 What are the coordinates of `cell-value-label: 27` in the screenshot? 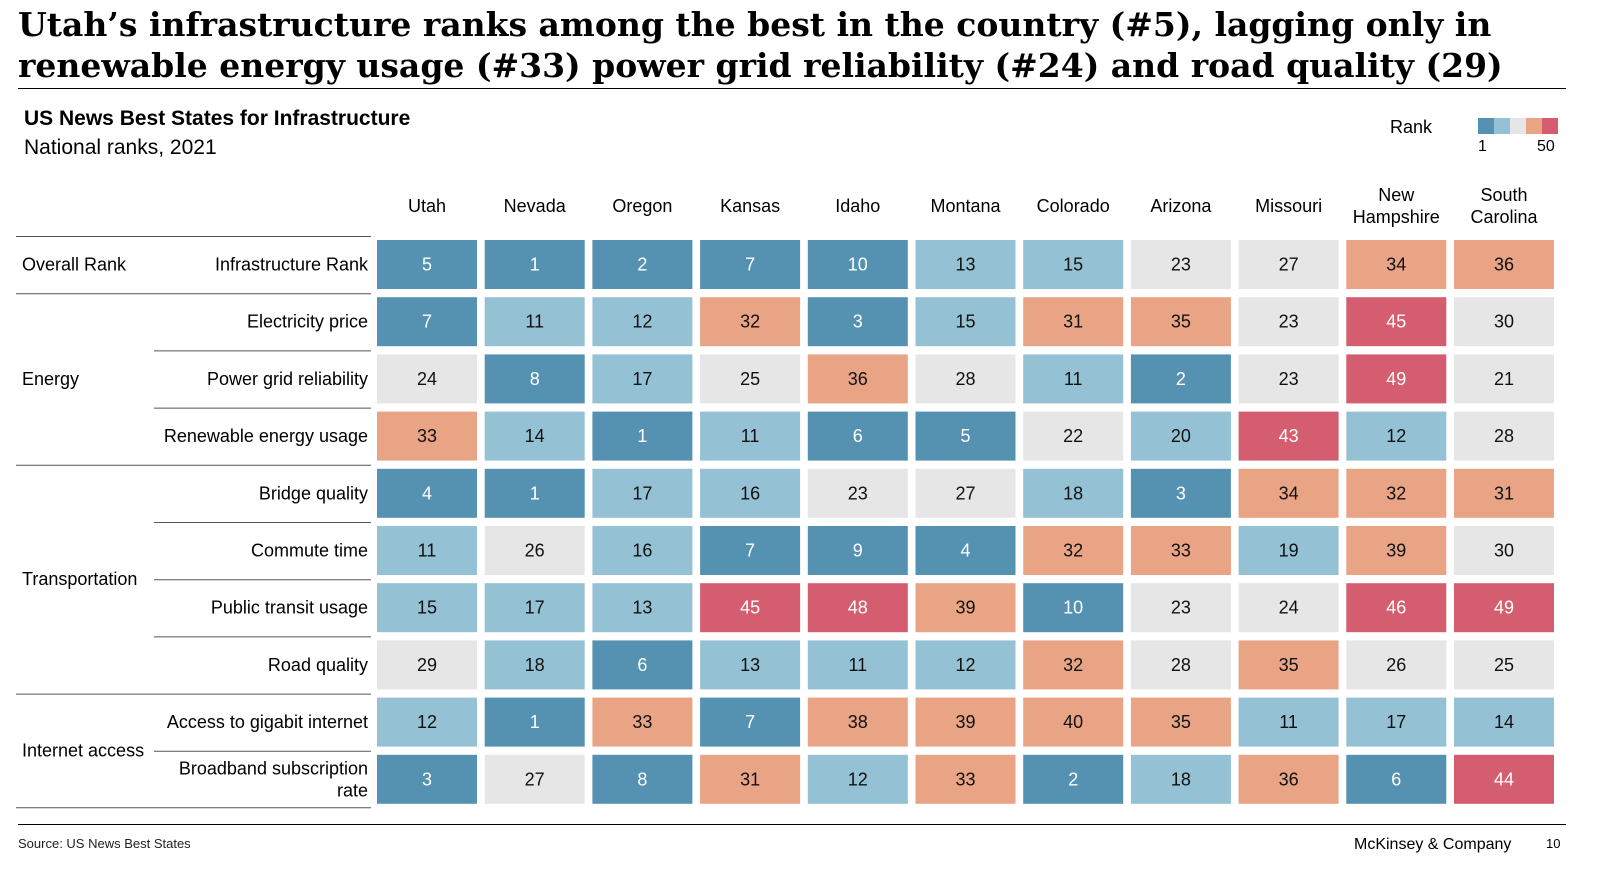 It's located at (965, 493).